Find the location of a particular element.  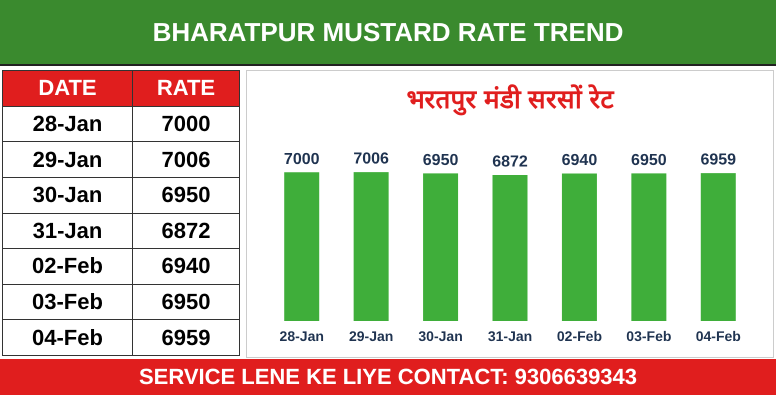

x-tick-label: 30-Jan is located at coordinates (440, 336).